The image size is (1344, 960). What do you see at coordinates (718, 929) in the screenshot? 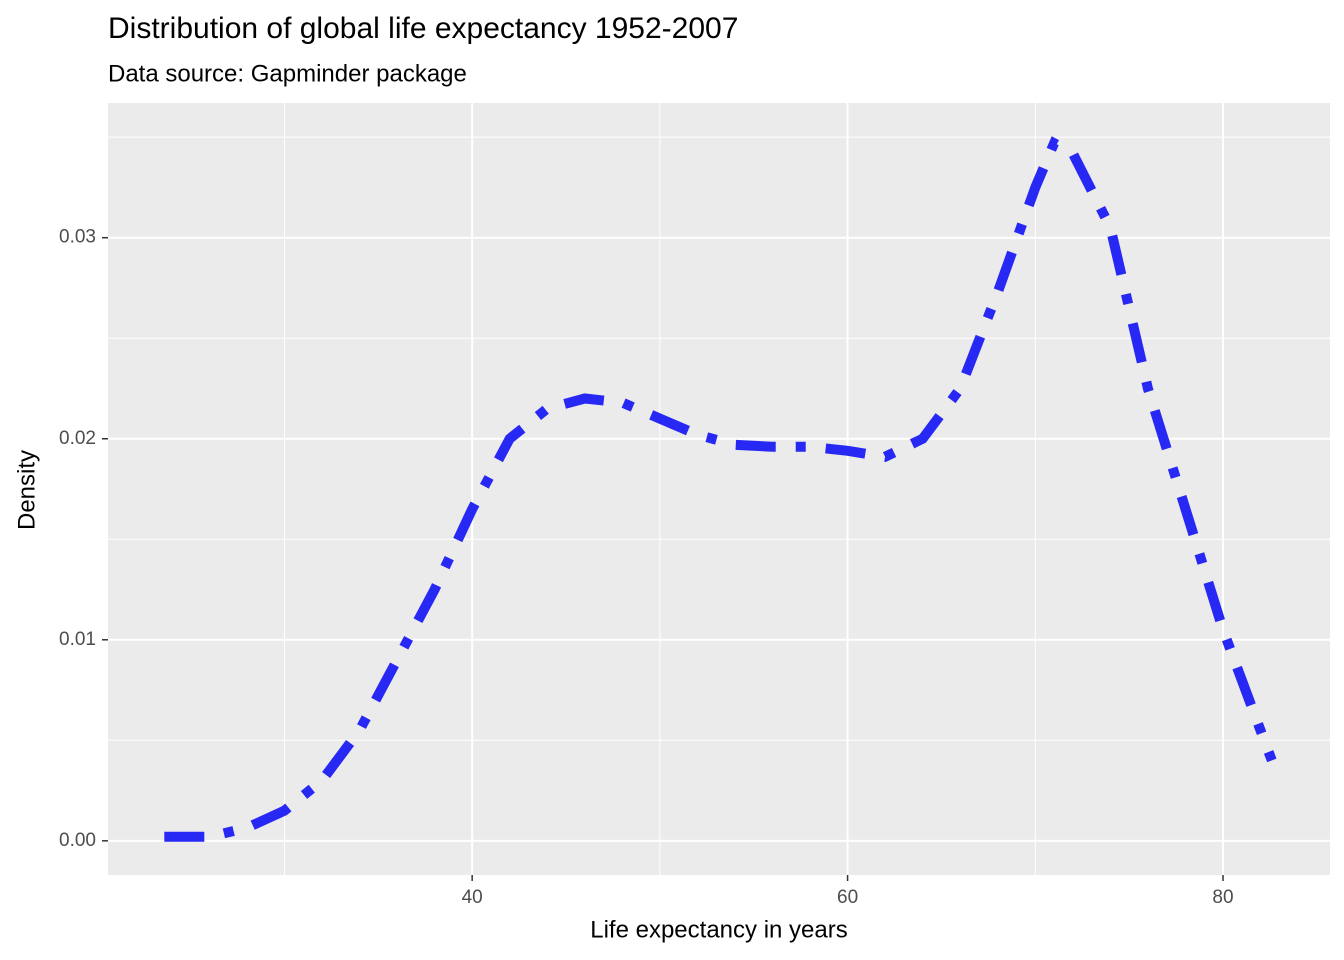
I see `x-axis-title: Life expectancy in years` at bounding box center [718, 929].